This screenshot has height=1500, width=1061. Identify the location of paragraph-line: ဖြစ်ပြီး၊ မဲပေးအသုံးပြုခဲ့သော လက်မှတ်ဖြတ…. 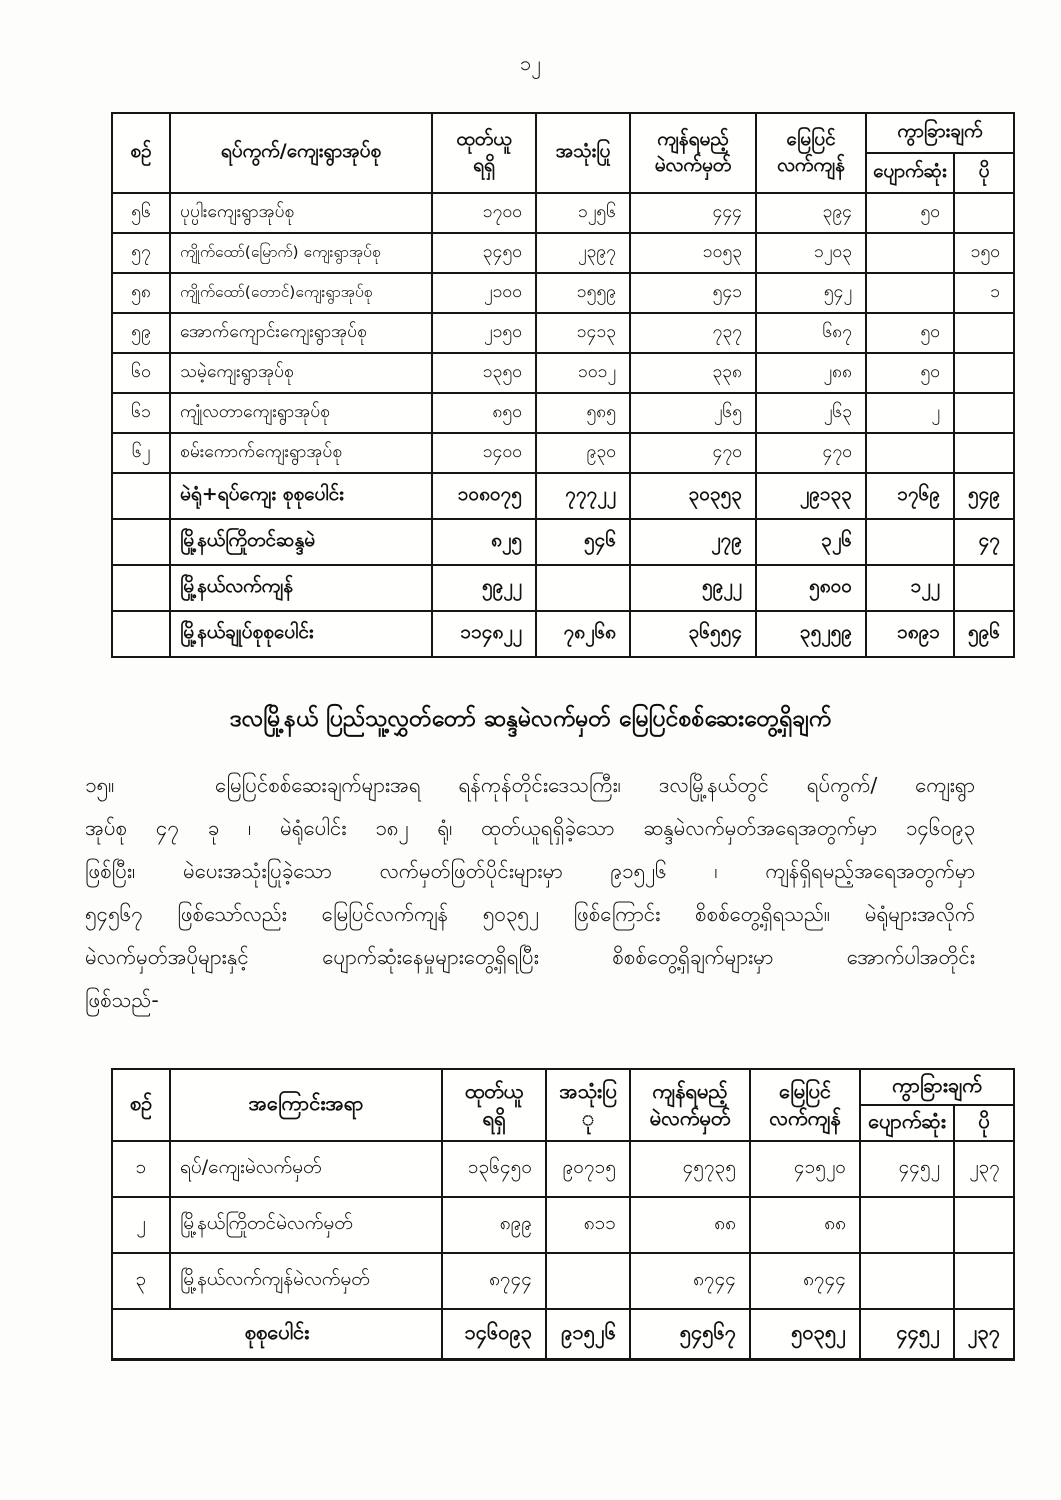
(530, 871).